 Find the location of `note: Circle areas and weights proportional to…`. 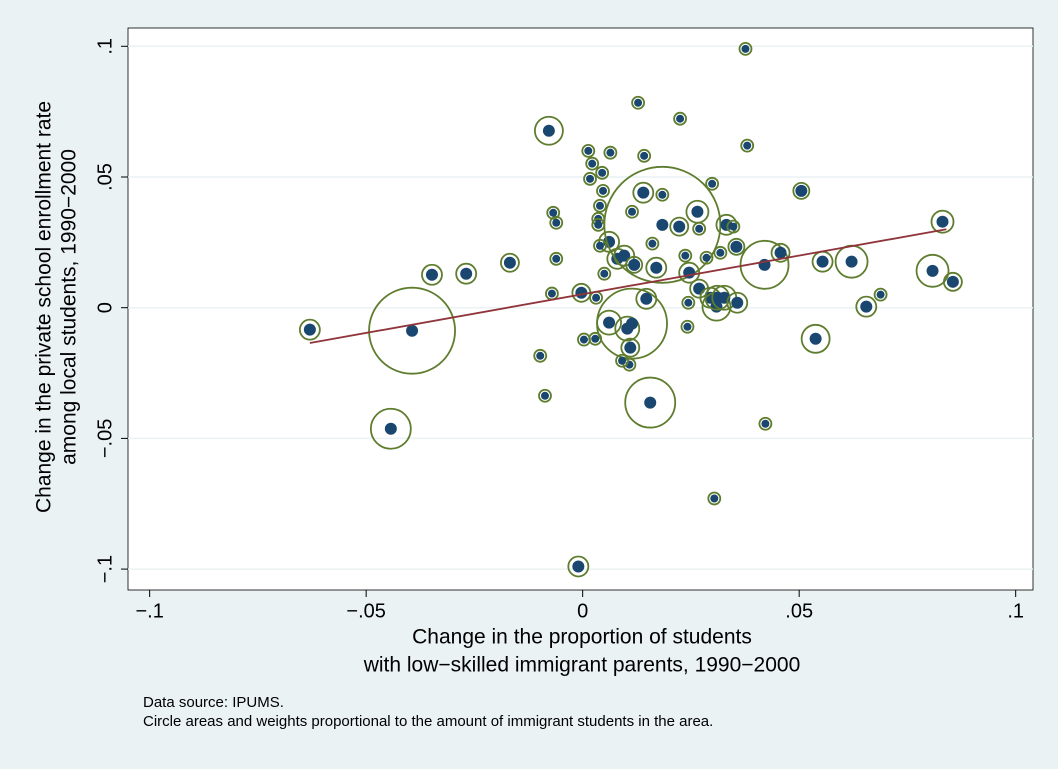

note: Circle areas and weights proportional to… is located at coordinates (428, 721).